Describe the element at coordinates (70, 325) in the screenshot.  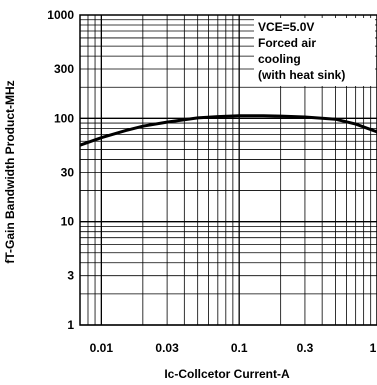
I see `y-tick-label: 1` at that location.